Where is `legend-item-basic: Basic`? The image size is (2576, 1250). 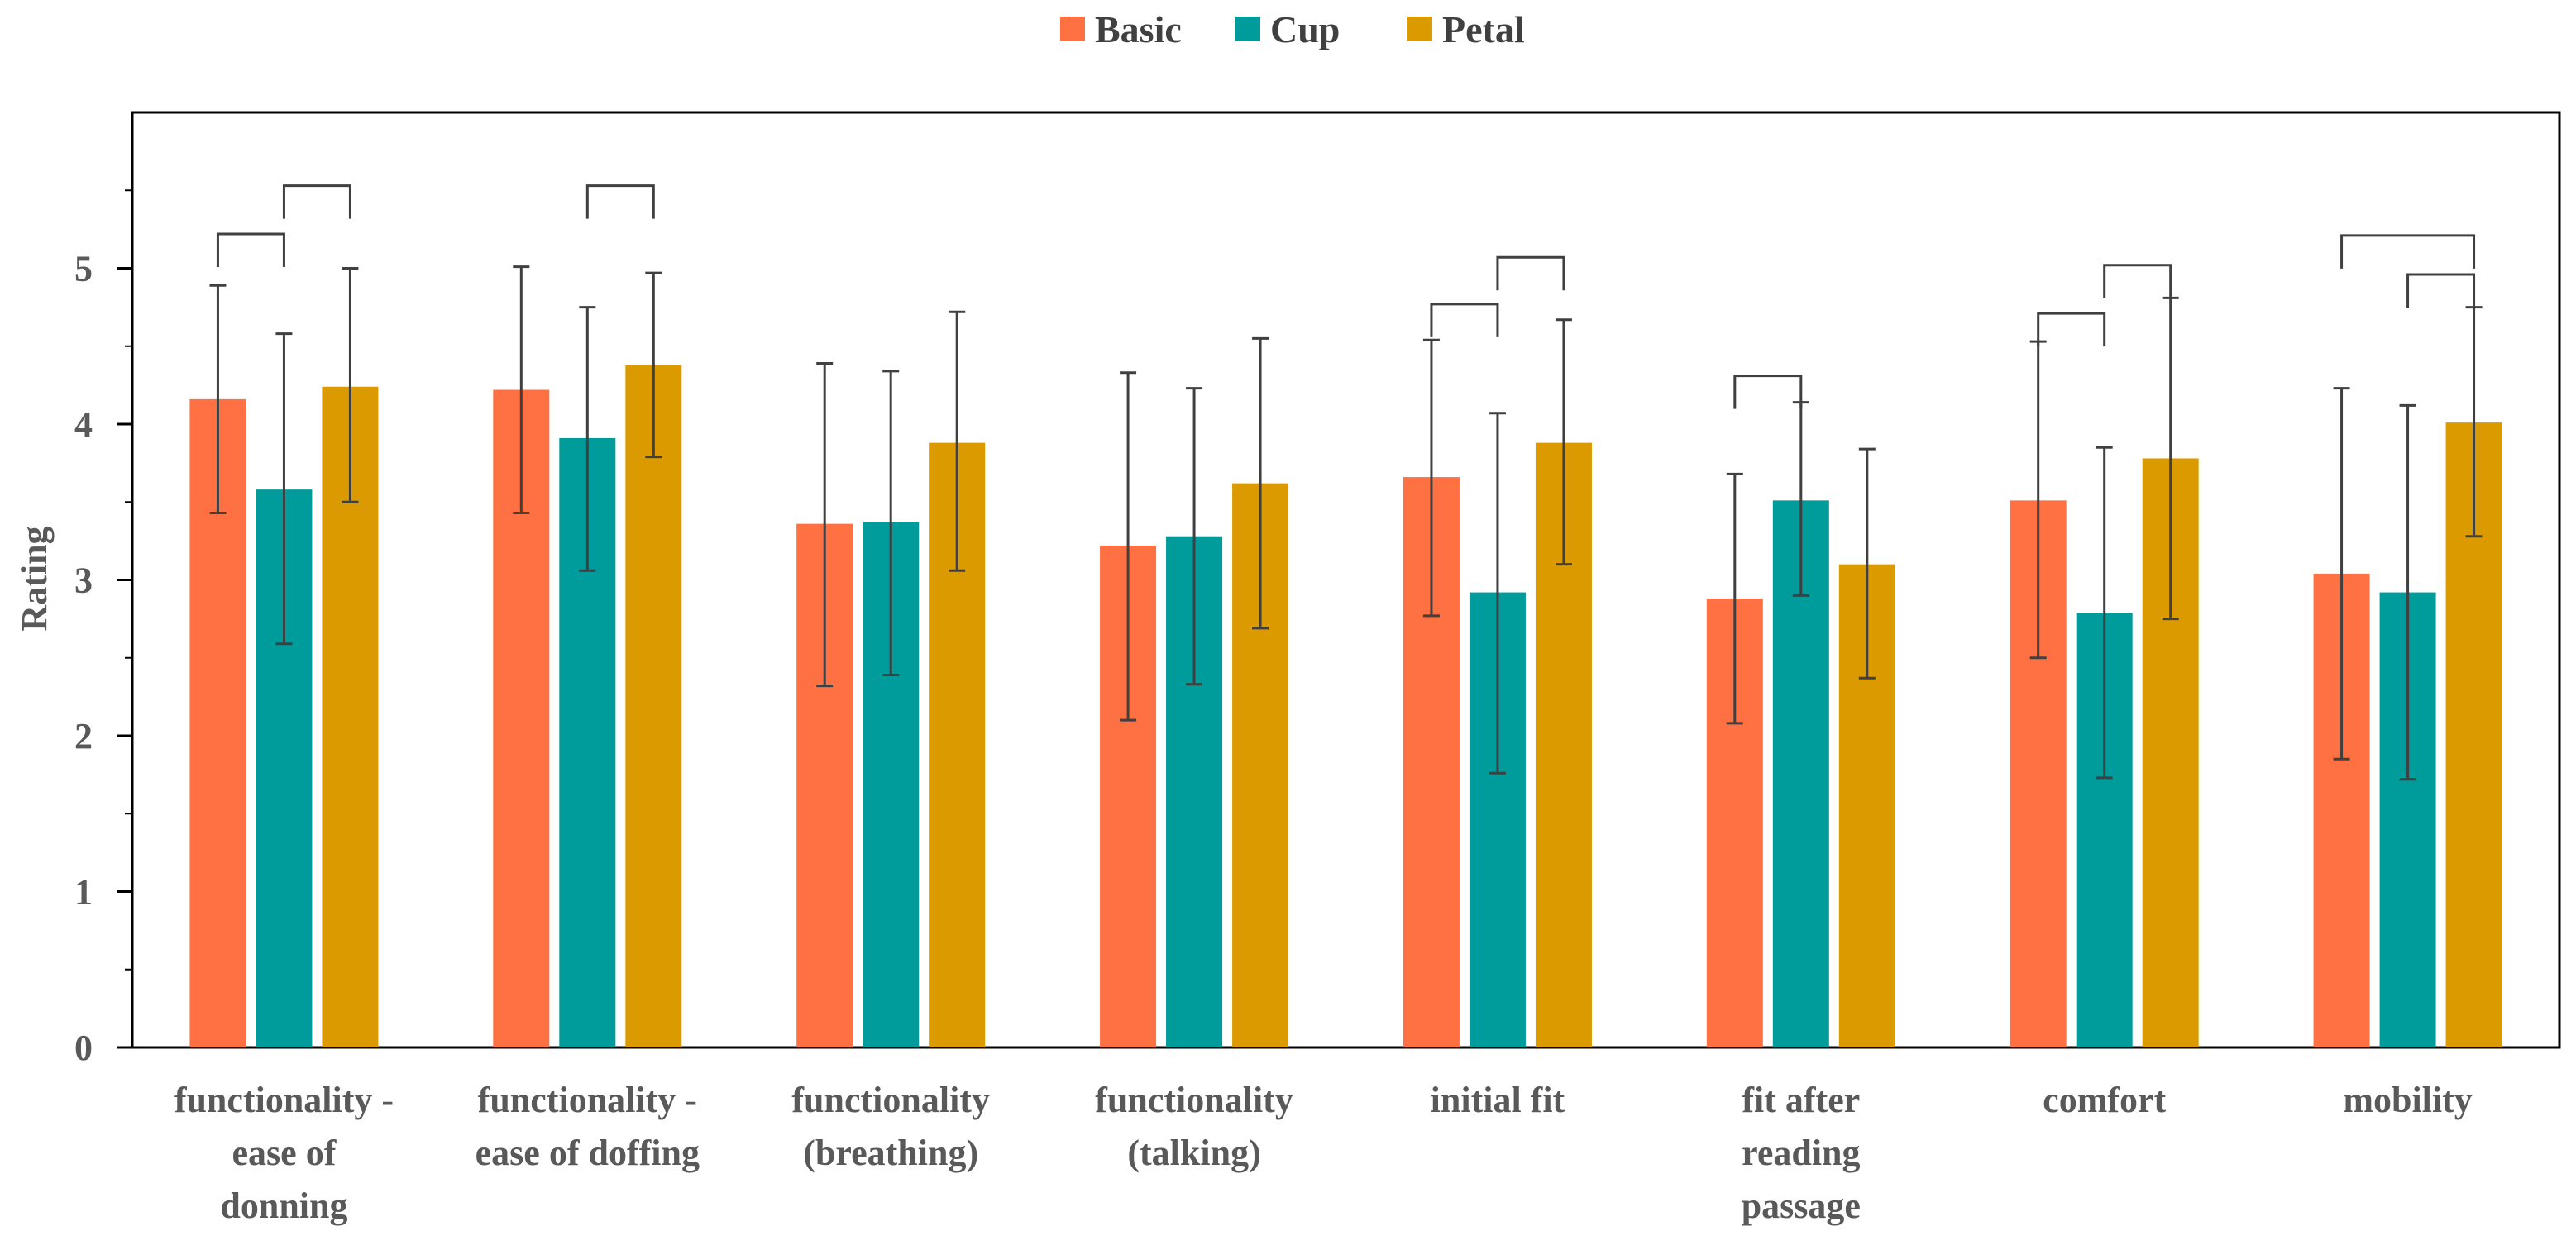
legend-item-basic: Basic is located at coordinates (1121, 29).